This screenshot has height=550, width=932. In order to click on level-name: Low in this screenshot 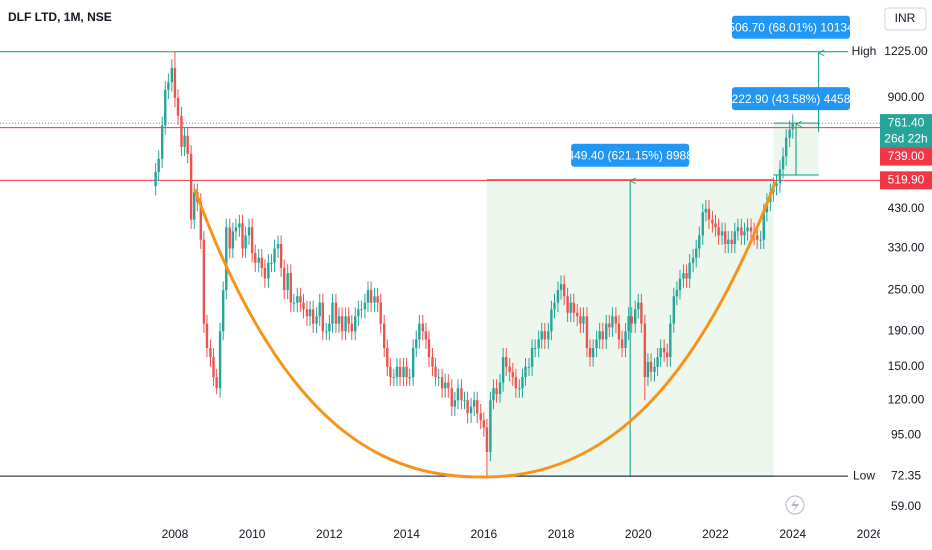, I will do `click(864, 475)`.